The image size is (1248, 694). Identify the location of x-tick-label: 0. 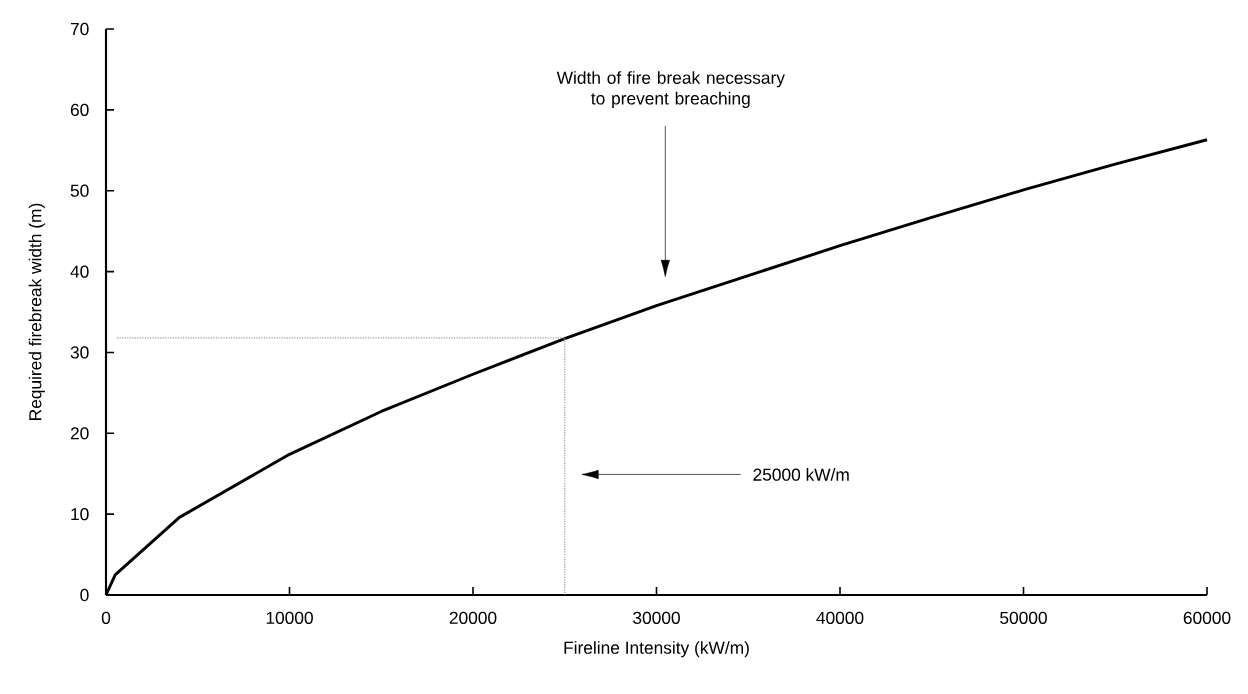
(106, 617).